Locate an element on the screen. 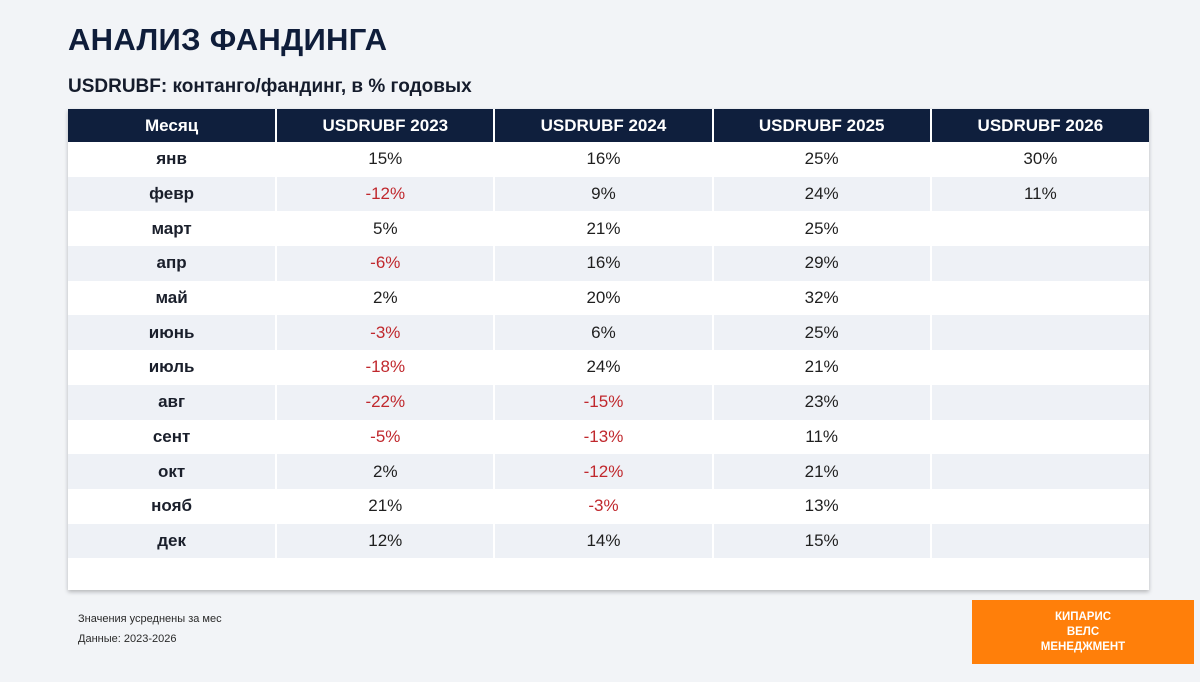  column-header-month: Месяц is located at coordinates (172, 125).